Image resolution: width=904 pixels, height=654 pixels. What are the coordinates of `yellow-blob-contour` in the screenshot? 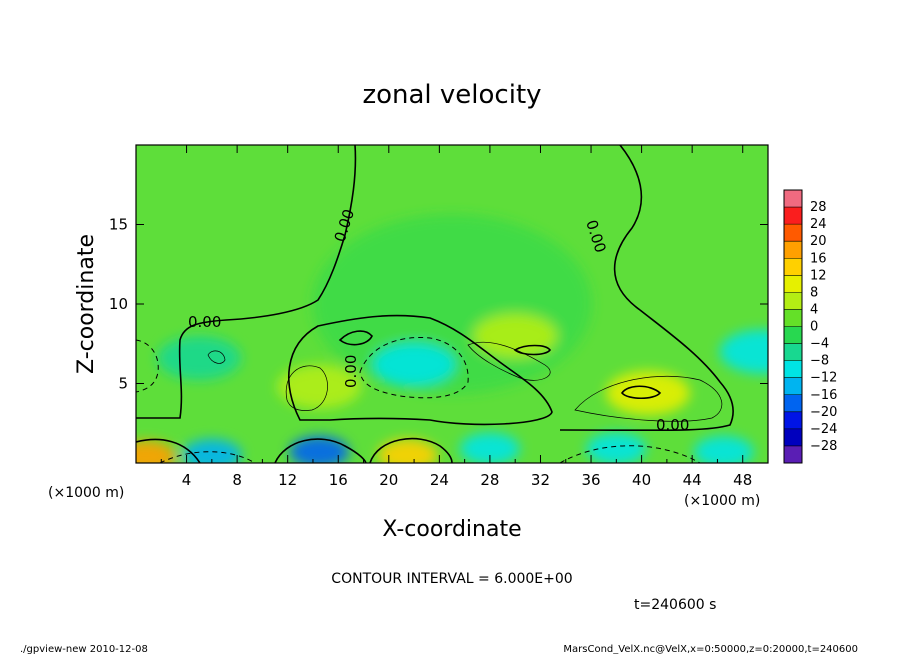 It's located at (641, 392).